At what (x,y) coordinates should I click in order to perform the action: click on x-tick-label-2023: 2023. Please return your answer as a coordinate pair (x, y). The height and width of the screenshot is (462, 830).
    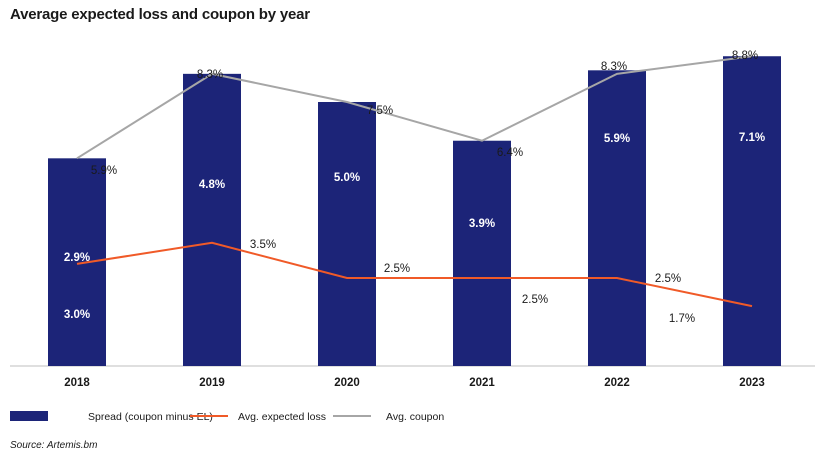
    Looking at the image, I should click on (752, 383).